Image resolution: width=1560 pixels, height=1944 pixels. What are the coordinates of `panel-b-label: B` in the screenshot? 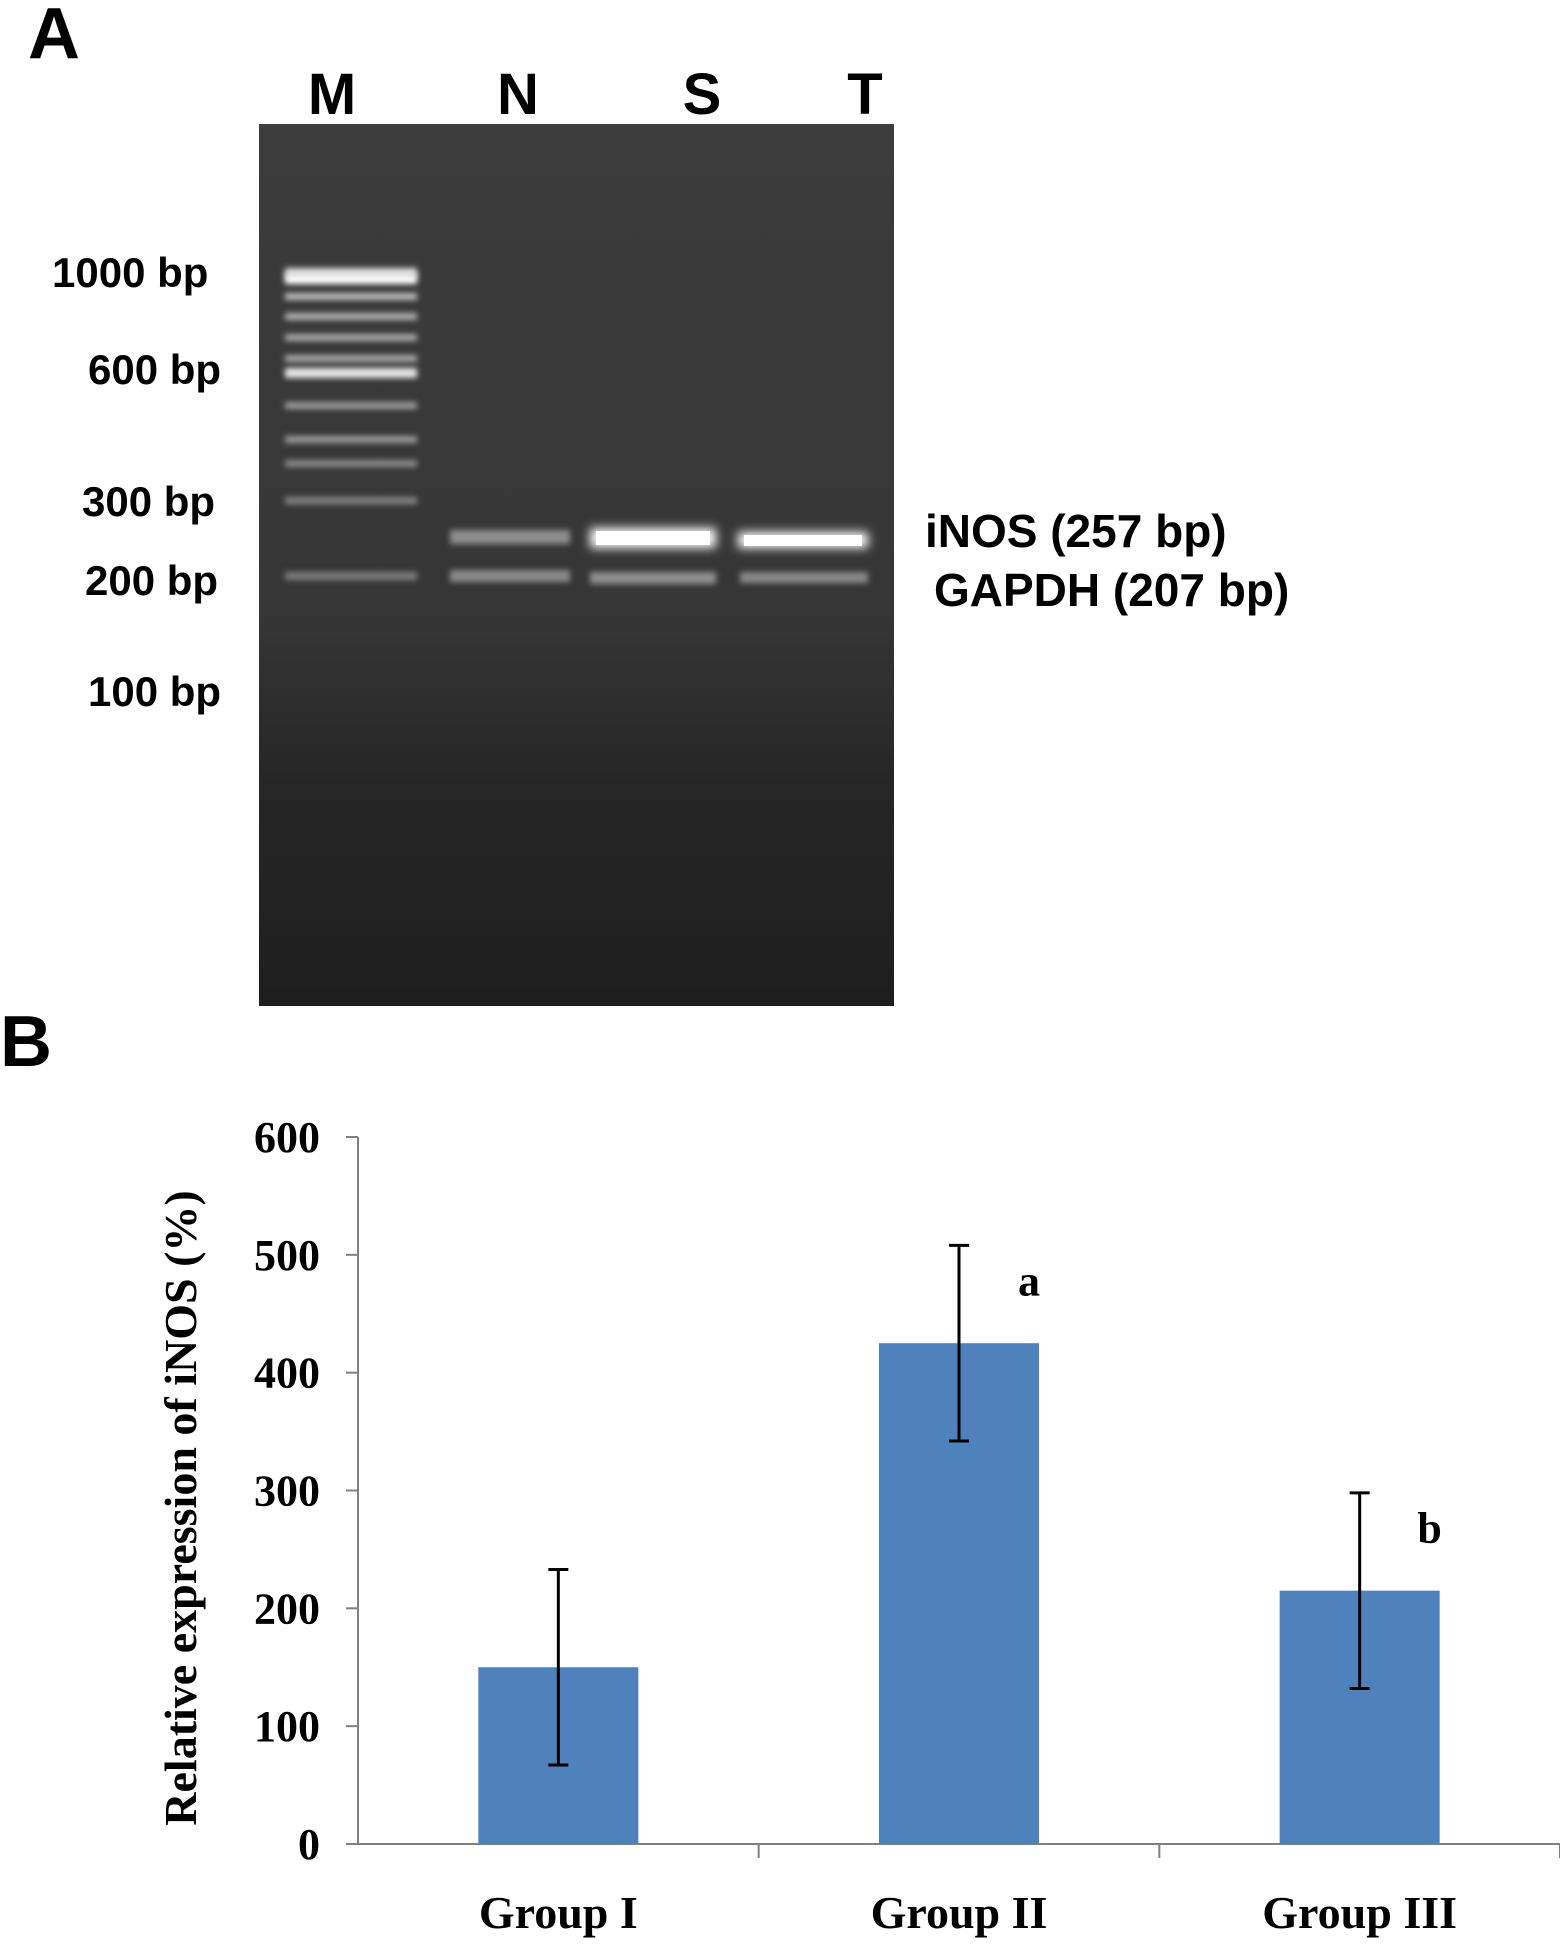 It's located at (26, 1042).